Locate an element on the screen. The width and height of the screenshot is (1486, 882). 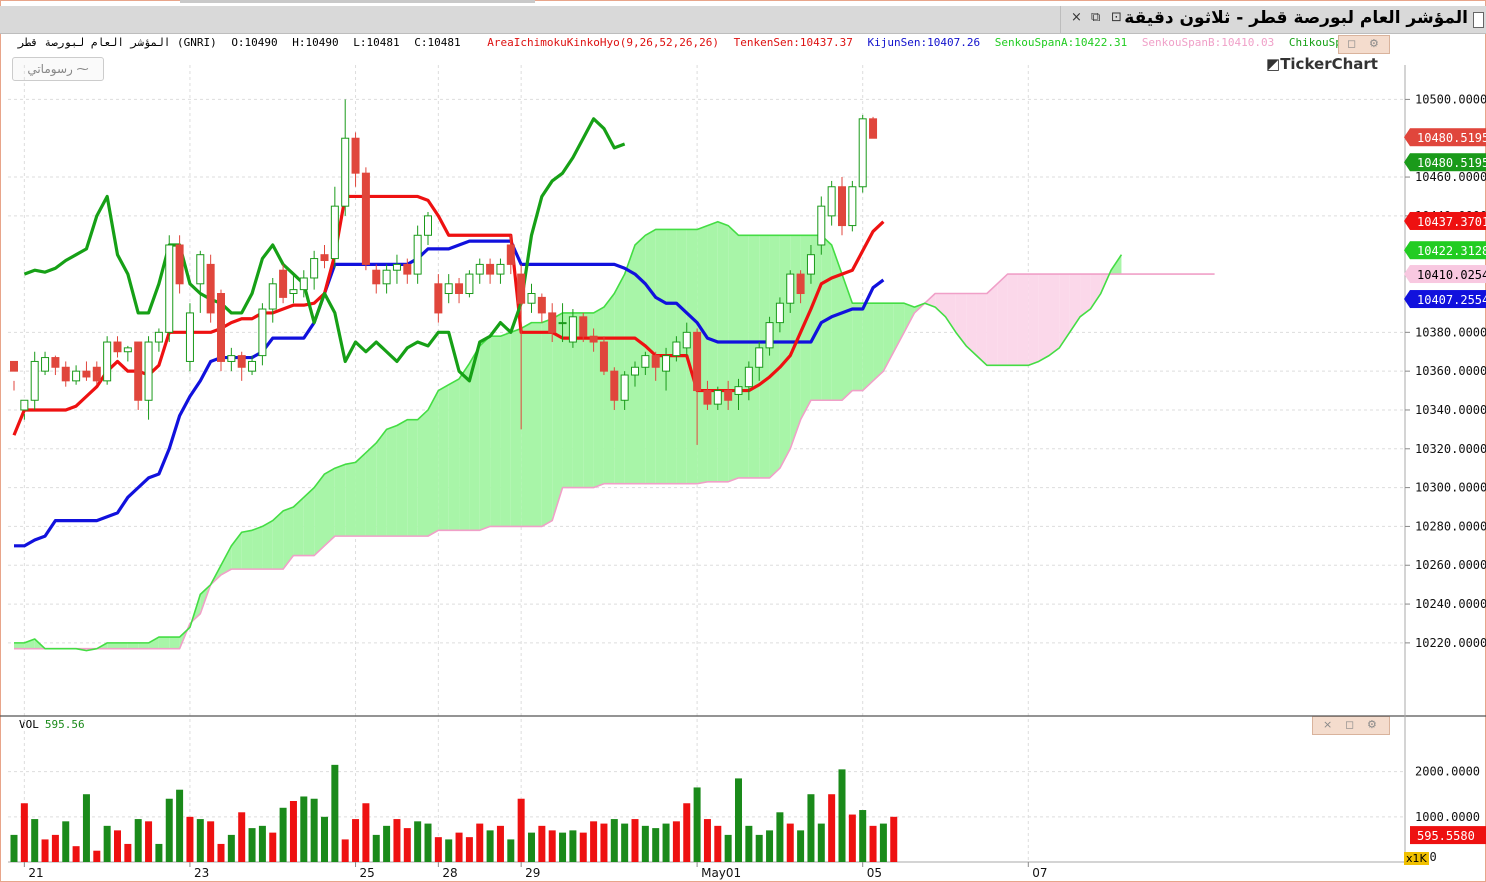
my-drawings-button: رسوماتي ⁓ is located at coordinates (58, 69).